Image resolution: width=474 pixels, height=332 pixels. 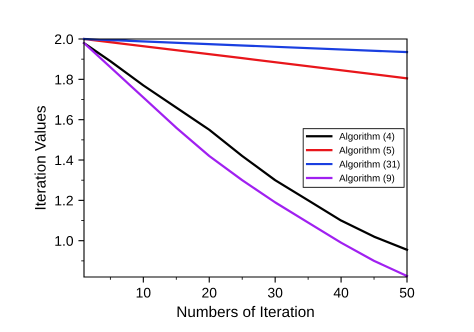 I want to click on y-tick-label: 1.2, so click(x=64, y=201).